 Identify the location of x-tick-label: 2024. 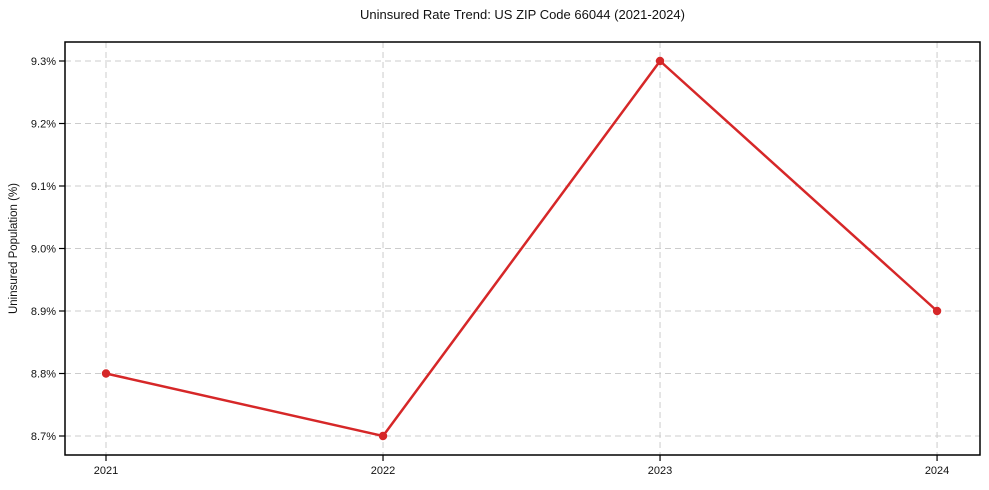
(937, 471).